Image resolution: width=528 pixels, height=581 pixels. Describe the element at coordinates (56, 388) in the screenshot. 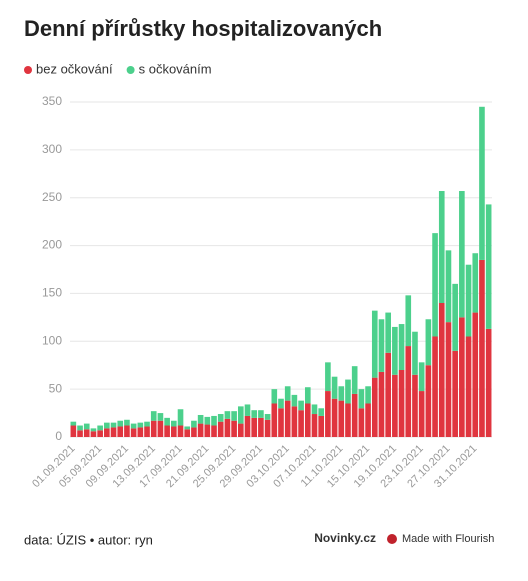

I see `y-tick-label: 50` at that location.